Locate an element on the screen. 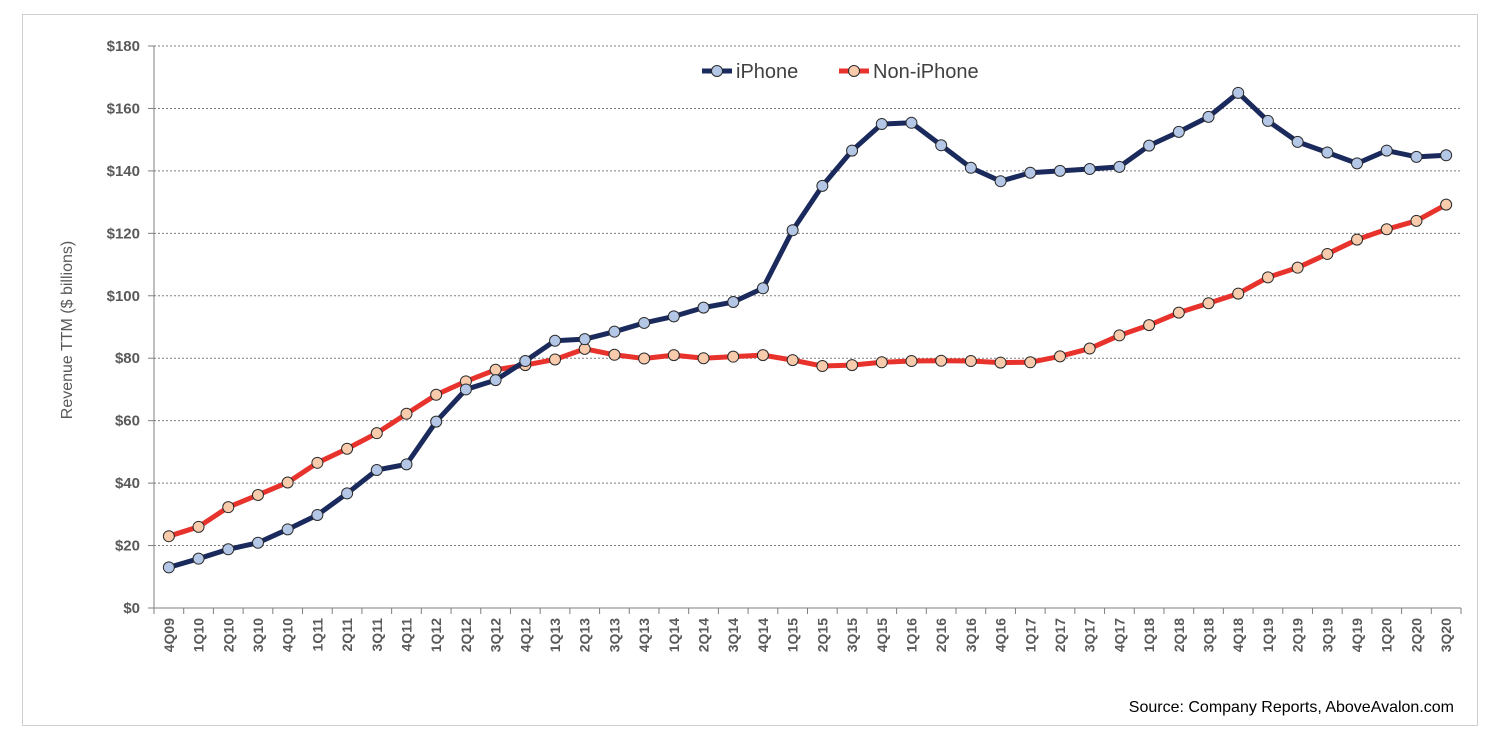  x-tick-label: 3Q11 is located at coordinates (377, 635).